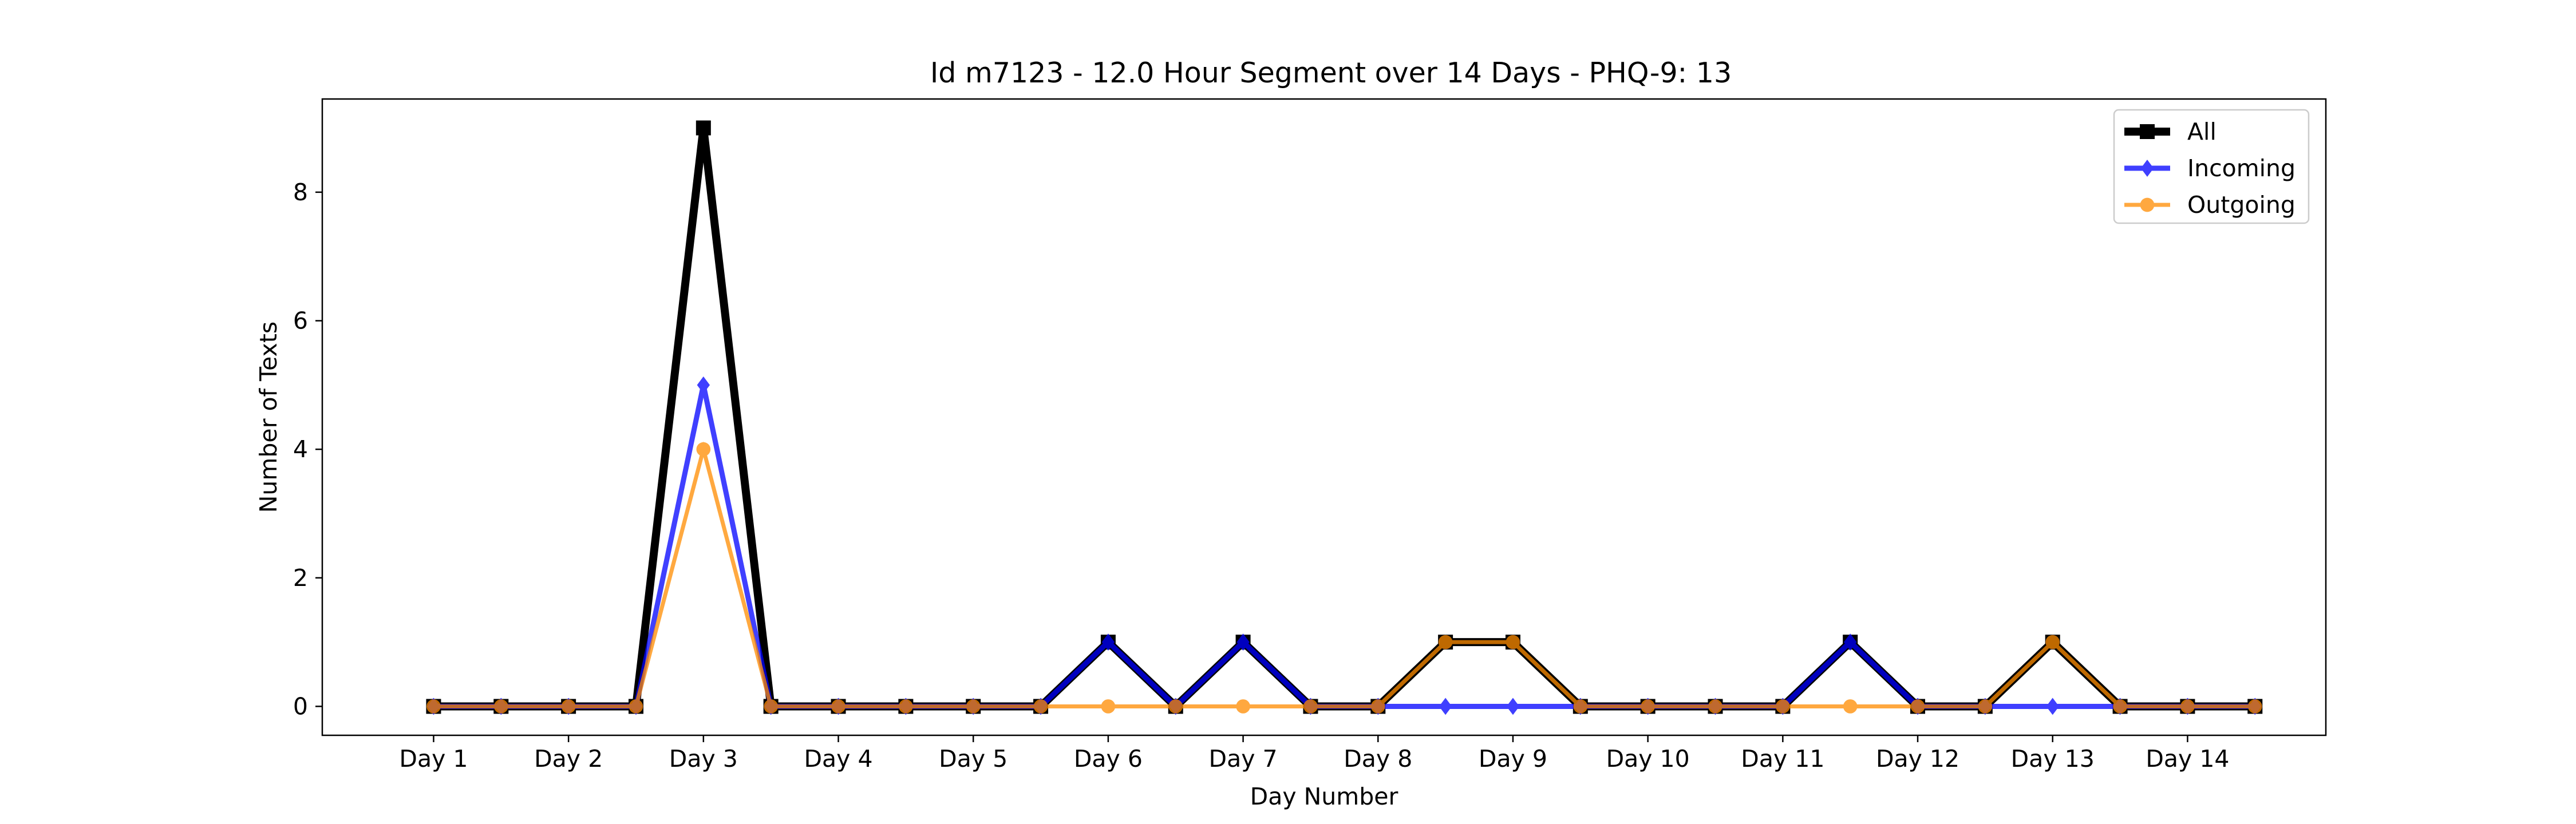 The image size is (2576, 824). I want to click on legend-marker-all, so click(2147, 131).